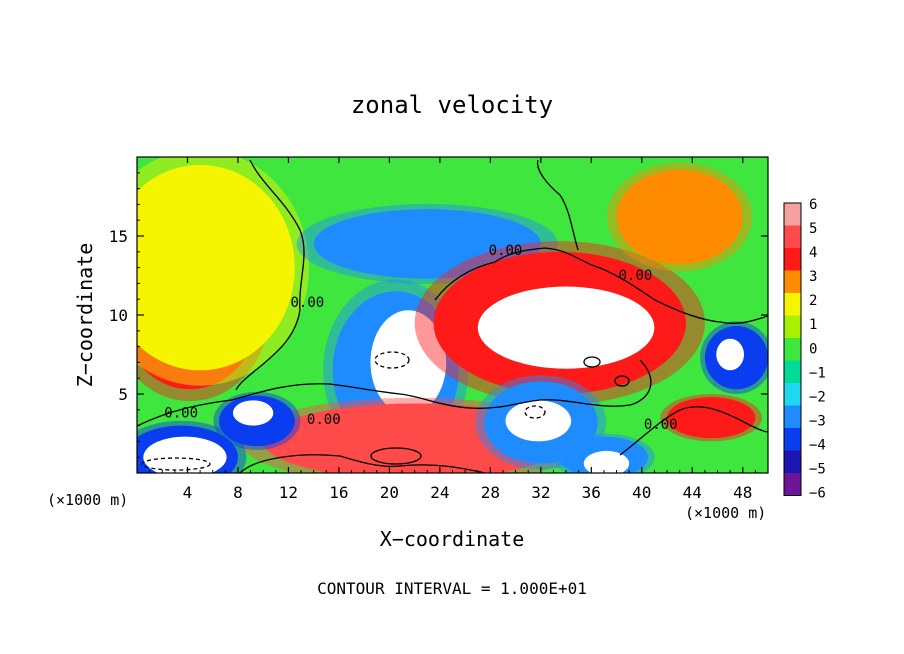 Image resolution: width=904 pixels, height=654 pixels. Describe the element at coordinates (817, 469) in the screenshot. I see `colorbar-label: −5` at that location.